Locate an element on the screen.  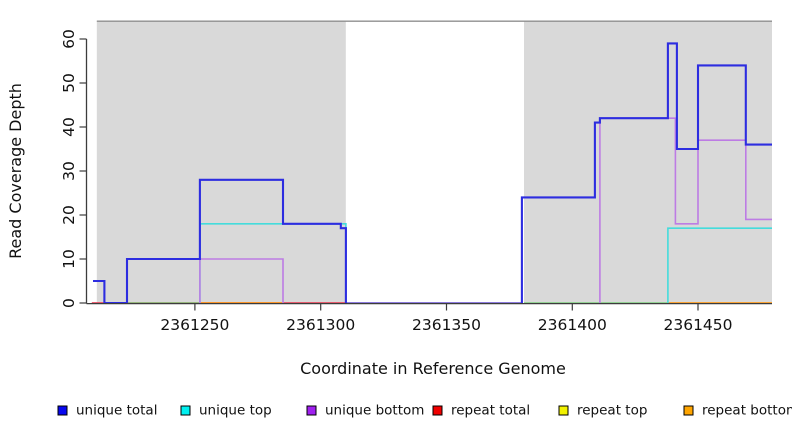
legend-label-unique-bottom: unique bottom is located at coordinates (374, 411).